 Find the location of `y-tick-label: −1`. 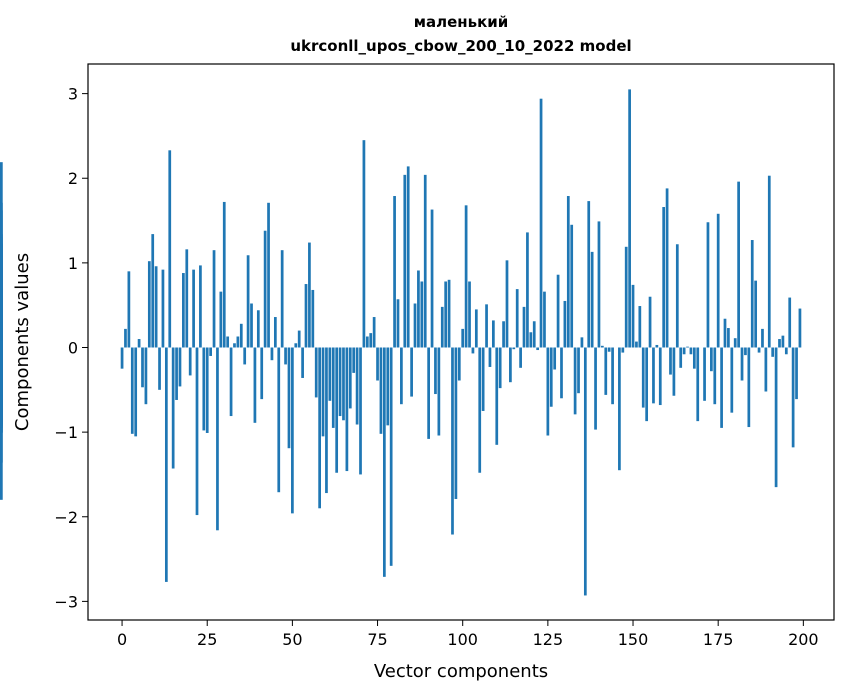

y-tick-label: −1 is located at coordinates (66, 432).